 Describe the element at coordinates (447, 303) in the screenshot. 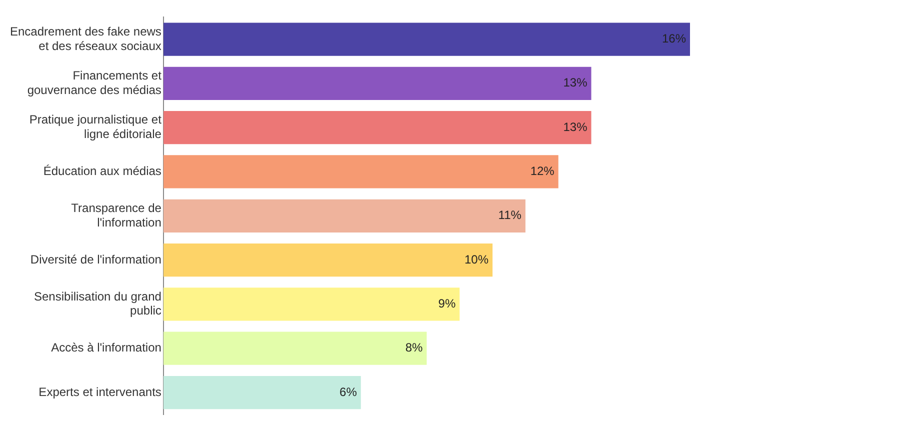

I see `data-label: 9%` at that location.